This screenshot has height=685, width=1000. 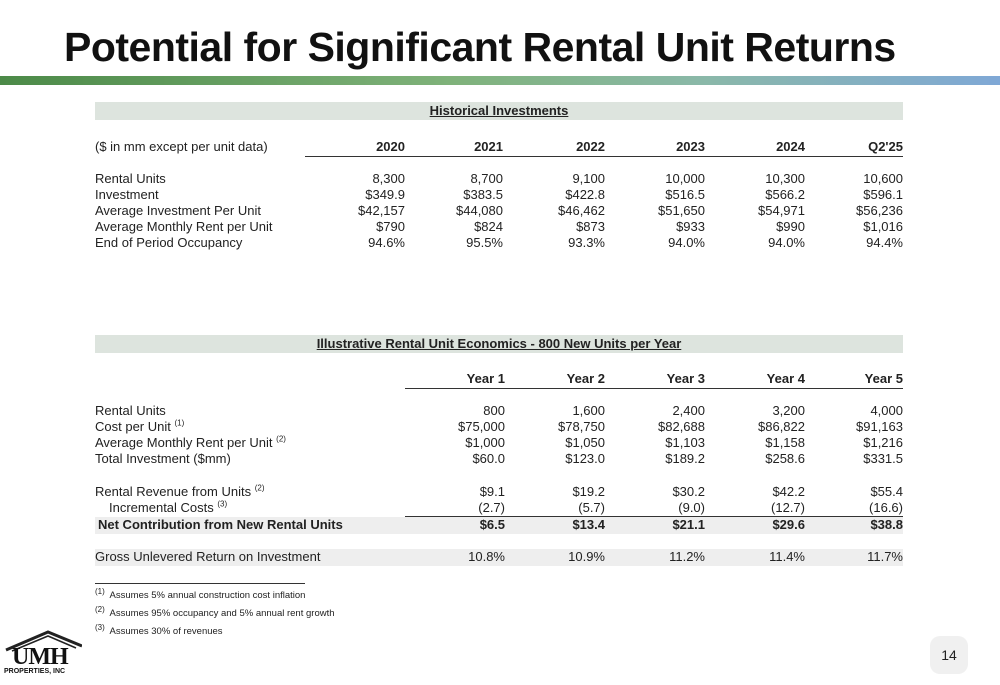 What do you see at coordinates (499, 111) in the screenshot?
I see `historical-heading: Historical Investments` at bounding box center [499, 111].